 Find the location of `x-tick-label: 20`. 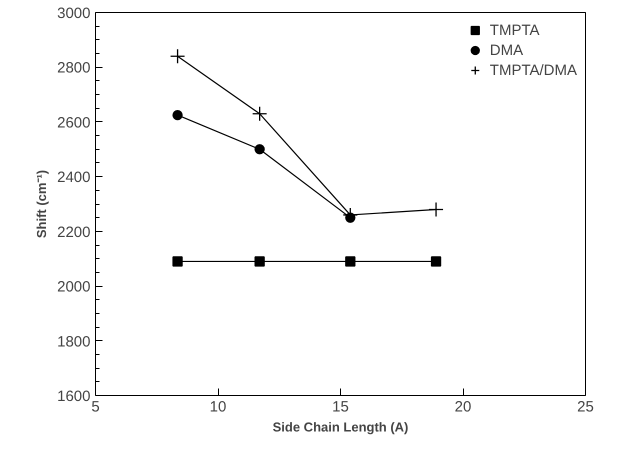

x-tick-label: 20 is located at coordinates (463, 407).